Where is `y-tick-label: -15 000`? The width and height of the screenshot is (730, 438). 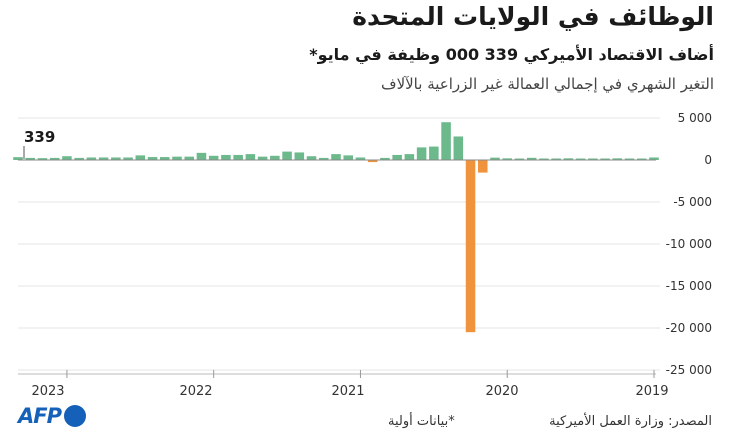 y-tick-label: -15 000 is located at coordinates (689, 286).